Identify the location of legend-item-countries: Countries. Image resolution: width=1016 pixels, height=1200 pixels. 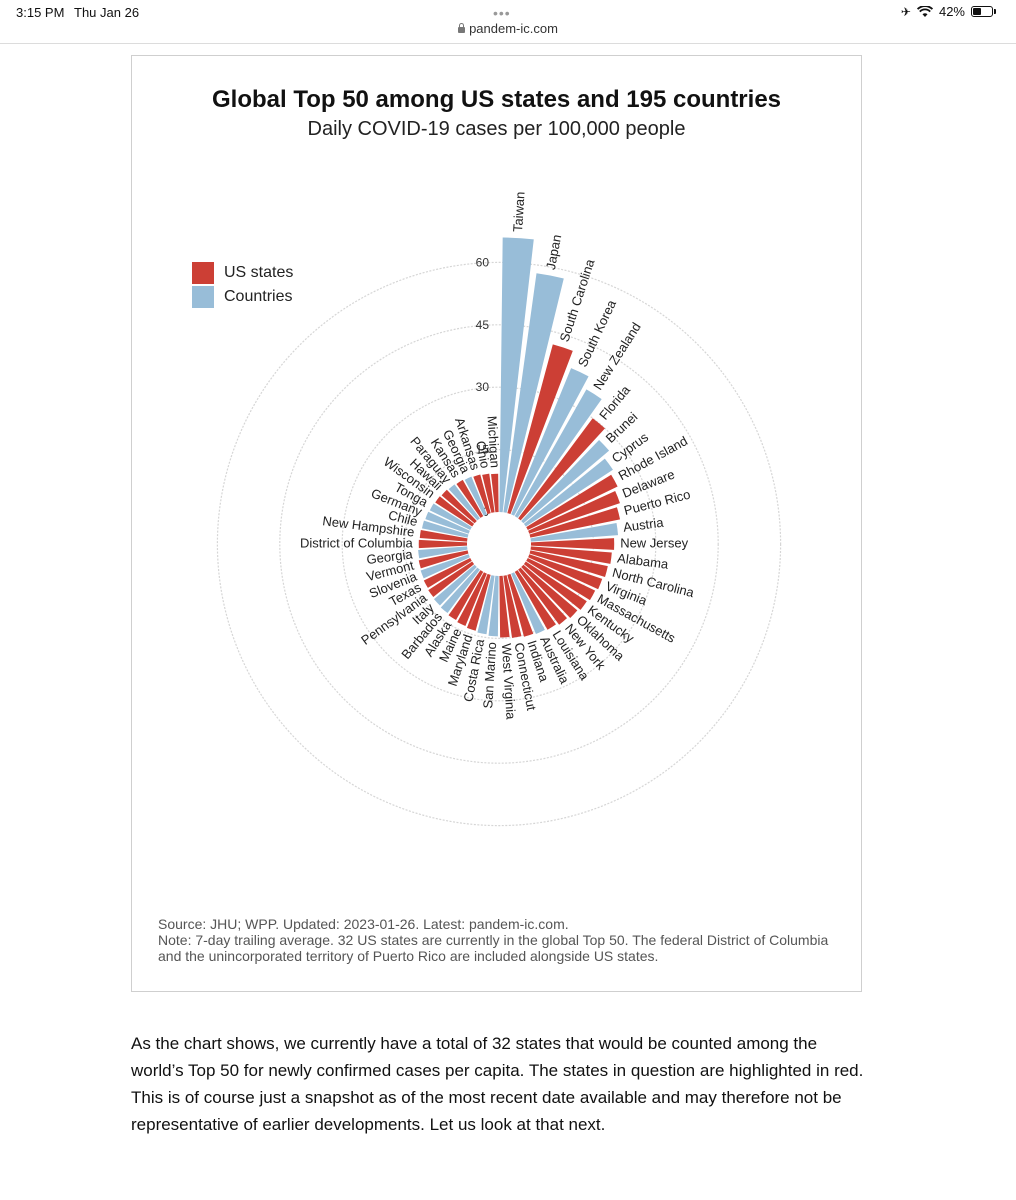
(242, 297).